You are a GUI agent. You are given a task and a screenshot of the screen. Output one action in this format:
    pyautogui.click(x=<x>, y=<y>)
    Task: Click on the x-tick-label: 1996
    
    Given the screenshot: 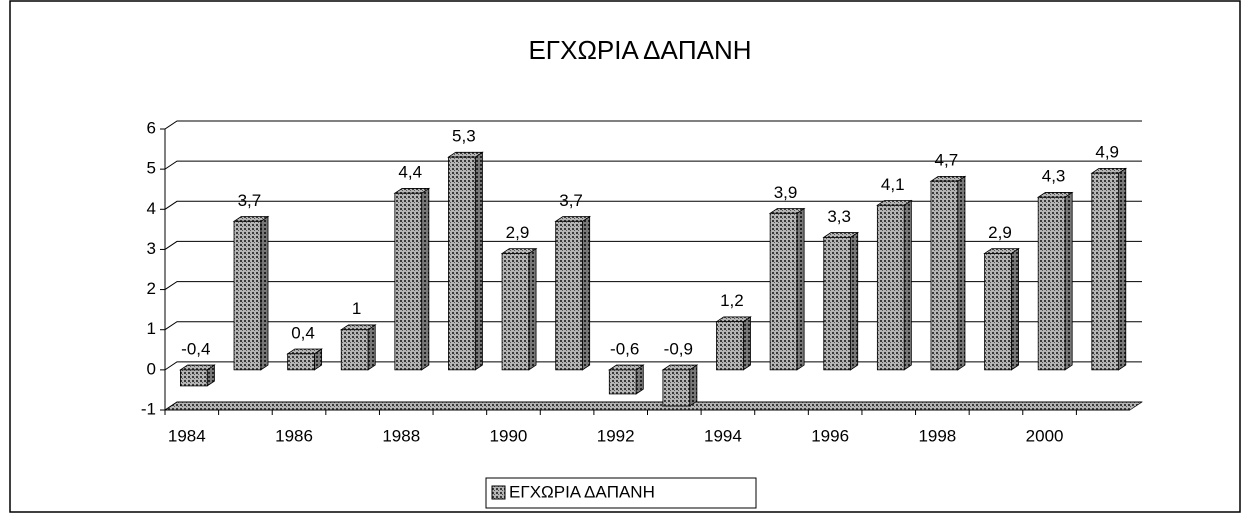 What is the action you would take?
    pyautogui.click(x=830, y=435)
    